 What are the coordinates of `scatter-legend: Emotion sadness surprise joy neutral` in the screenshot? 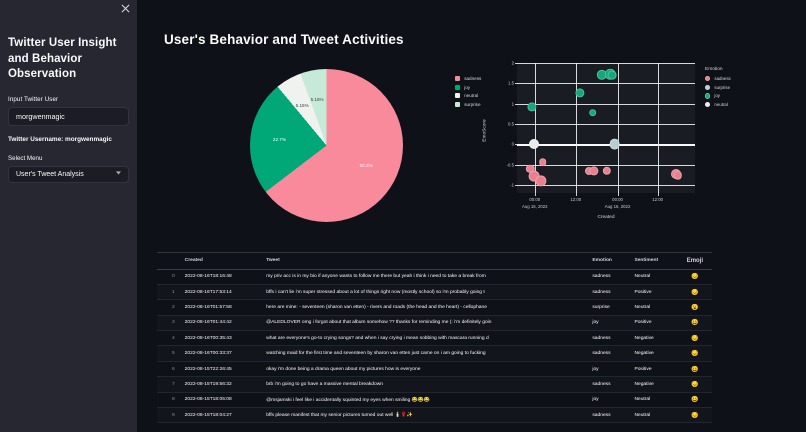 It's located at (718, 88).